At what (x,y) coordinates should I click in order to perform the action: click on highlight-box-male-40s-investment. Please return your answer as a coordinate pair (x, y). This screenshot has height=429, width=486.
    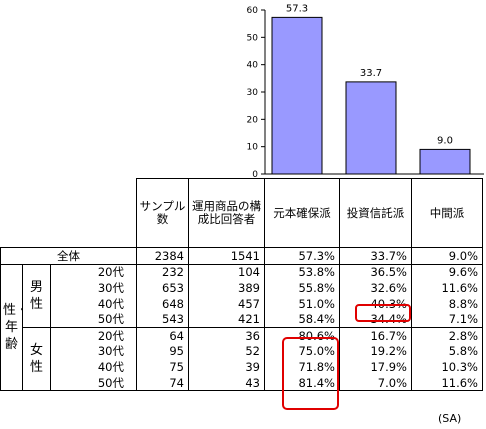
    Looking at the image, I should click on (383, 313).